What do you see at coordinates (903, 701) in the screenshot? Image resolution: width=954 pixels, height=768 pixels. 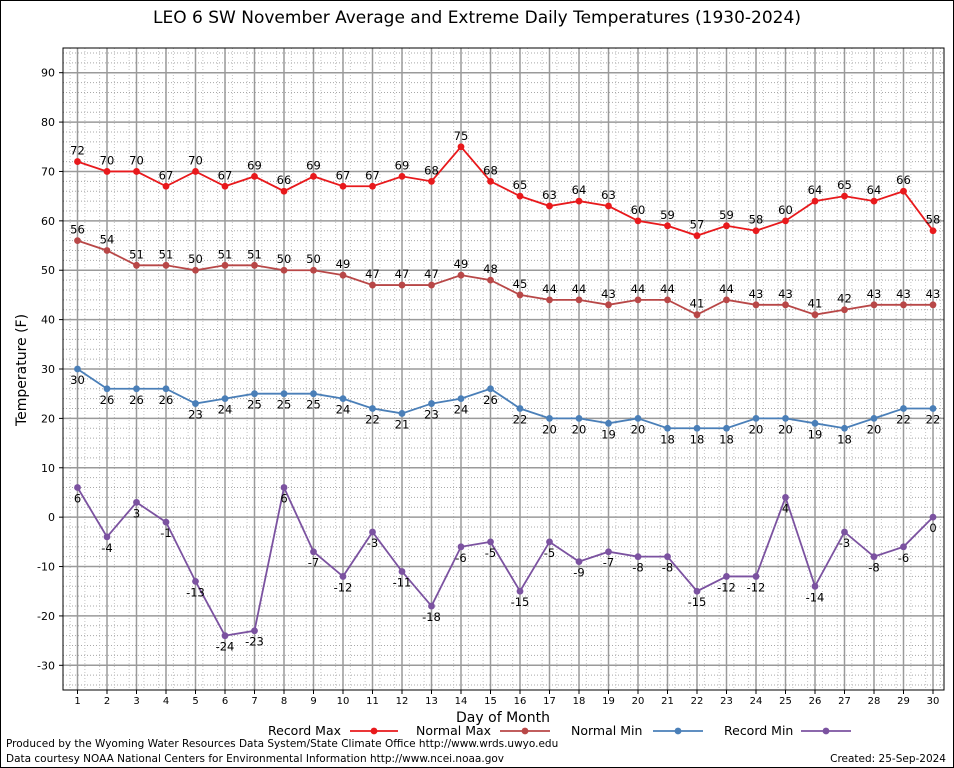 I see `x-tick-label: 29` at bounding box center [903, 701].